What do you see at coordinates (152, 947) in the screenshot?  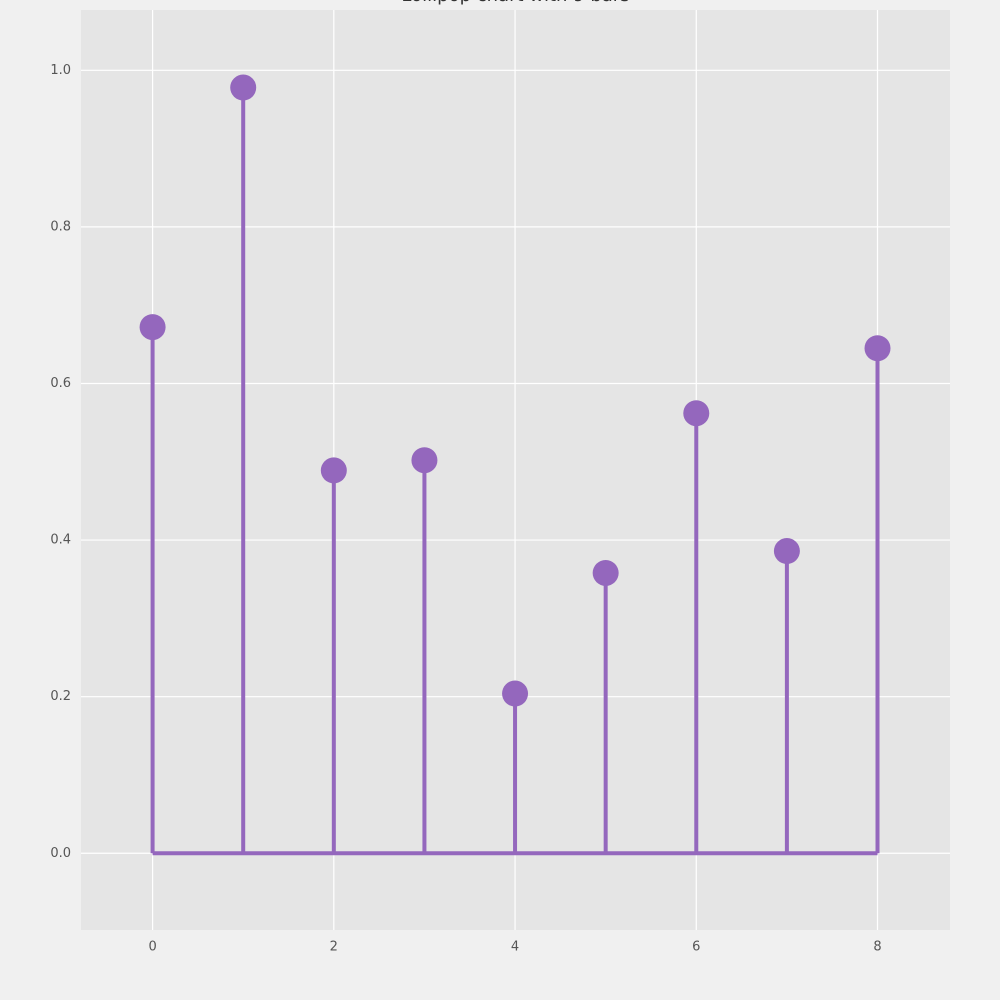 I see `x-tick-label: 0` at bounding box center [152, 947].